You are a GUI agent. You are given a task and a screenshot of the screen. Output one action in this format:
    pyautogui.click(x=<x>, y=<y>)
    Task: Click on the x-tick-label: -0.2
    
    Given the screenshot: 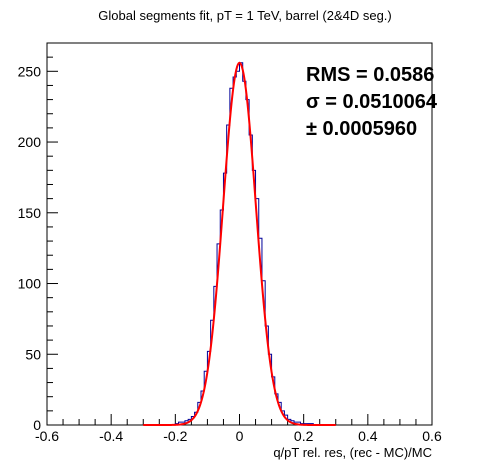 What is the action you would take?
    pyautogui.click(x=175, y=436)
    